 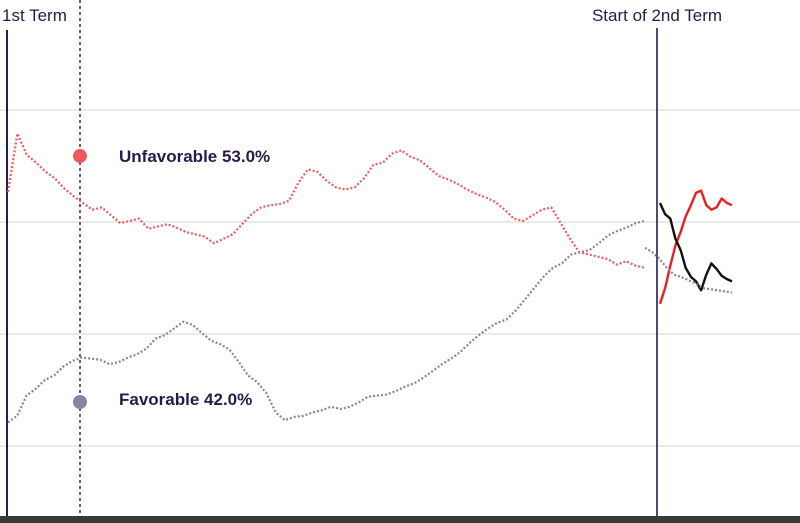 I want to click on favorable-callout-dot, so click(x=80, y=402).